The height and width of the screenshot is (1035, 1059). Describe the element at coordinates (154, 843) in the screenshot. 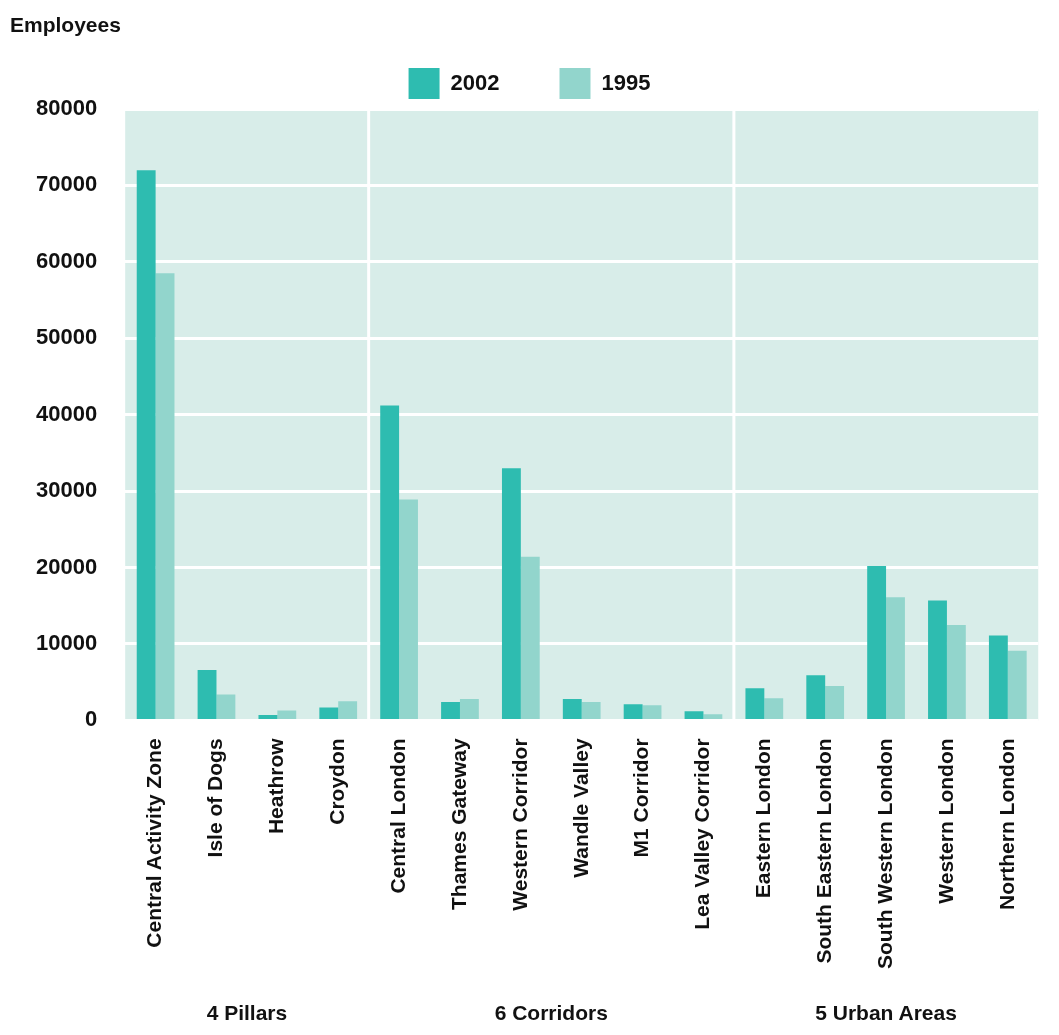

I see `x-tick-label: Central Activity Zone` at that location.